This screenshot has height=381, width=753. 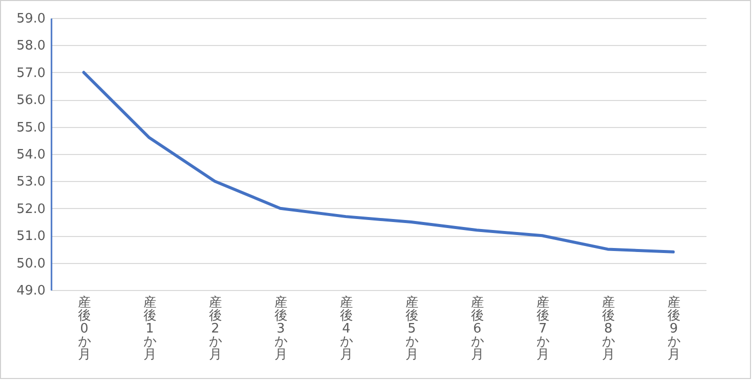 What do you see at coordinates (31, 73) in the screenshot?
I see `y-tick-label: 57.0` at bounding box center [31, 73].